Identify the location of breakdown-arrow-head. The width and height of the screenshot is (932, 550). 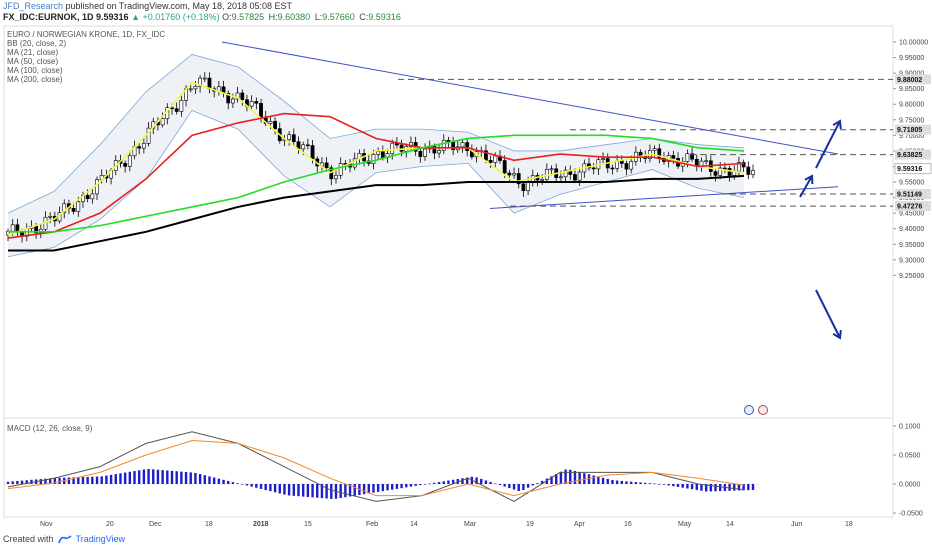
(837, 334).